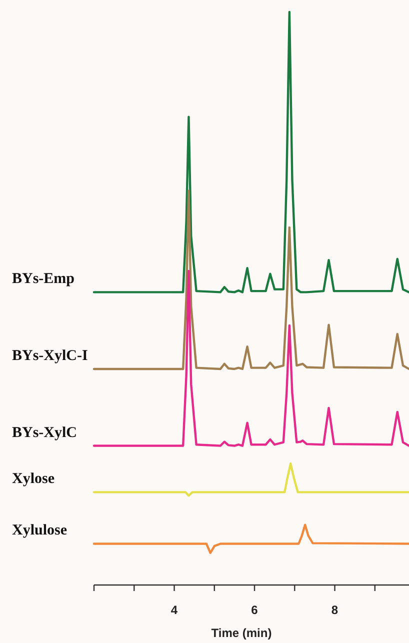  I want to click on x-tick-label: 4, so click(174, 610).